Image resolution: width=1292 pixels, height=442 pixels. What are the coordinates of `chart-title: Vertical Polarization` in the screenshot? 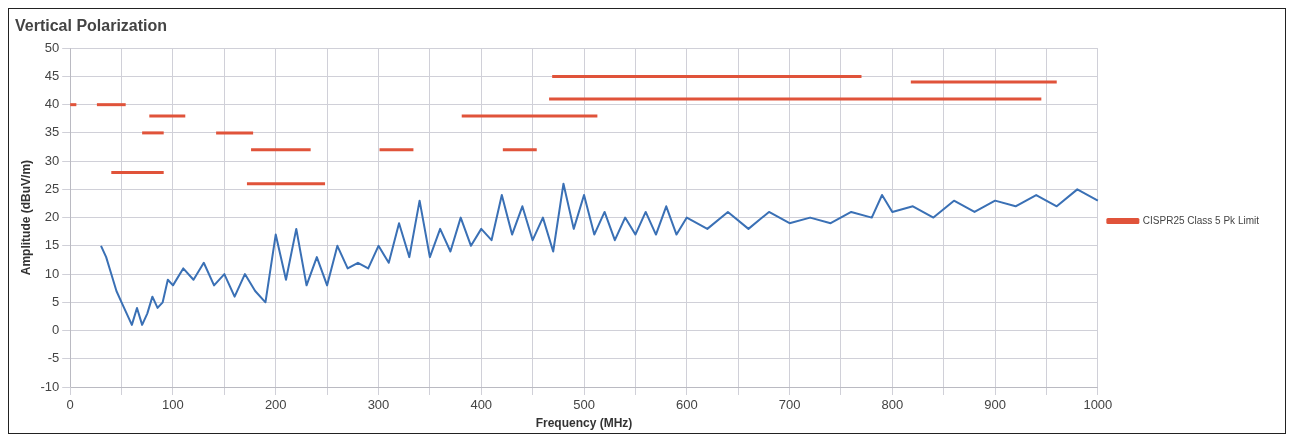 It's located at (91, 26).